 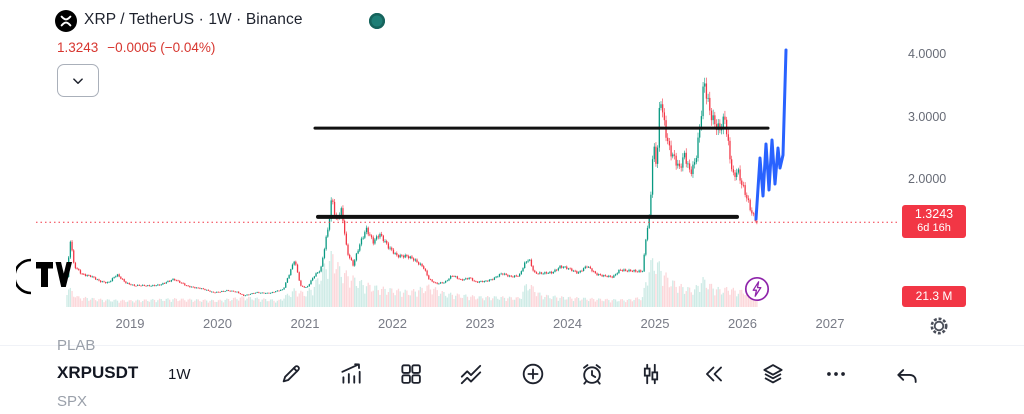 What do you see at coordinates (934, 214) in the screenshot?
I see `badge-price: 1.3243` at bounding box center [934, 214].